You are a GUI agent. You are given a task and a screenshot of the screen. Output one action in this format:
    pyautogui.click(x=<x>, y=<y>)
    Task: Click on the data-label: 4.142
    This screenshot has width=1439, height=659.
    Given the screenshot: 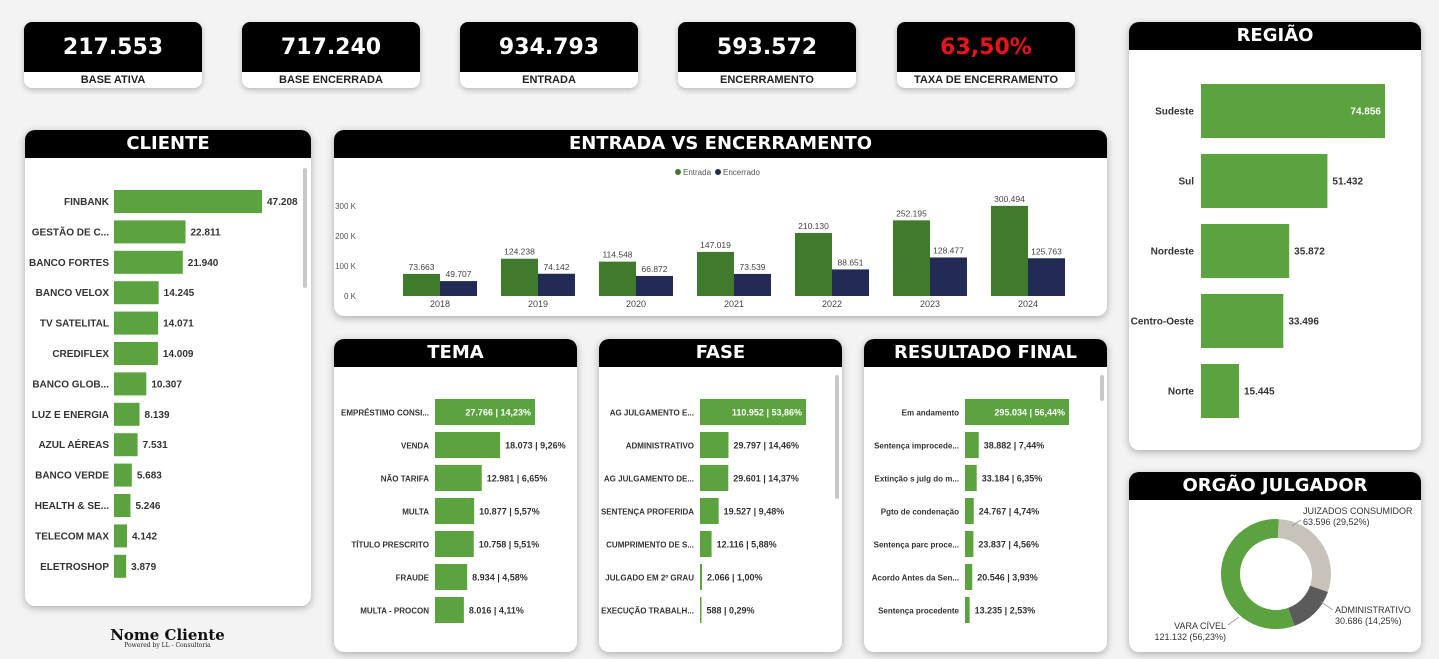 What is the action you would take?
    pyautogui.click(x=144, y=536)
    